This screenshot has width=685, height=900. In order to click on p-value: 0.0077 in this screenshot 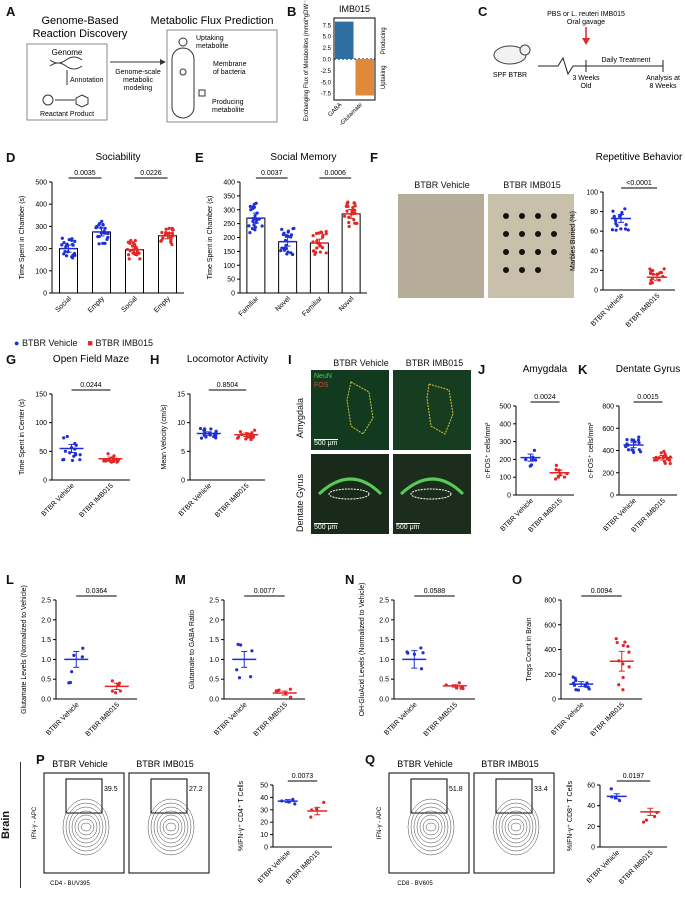, I will do `click(265, 591)`.